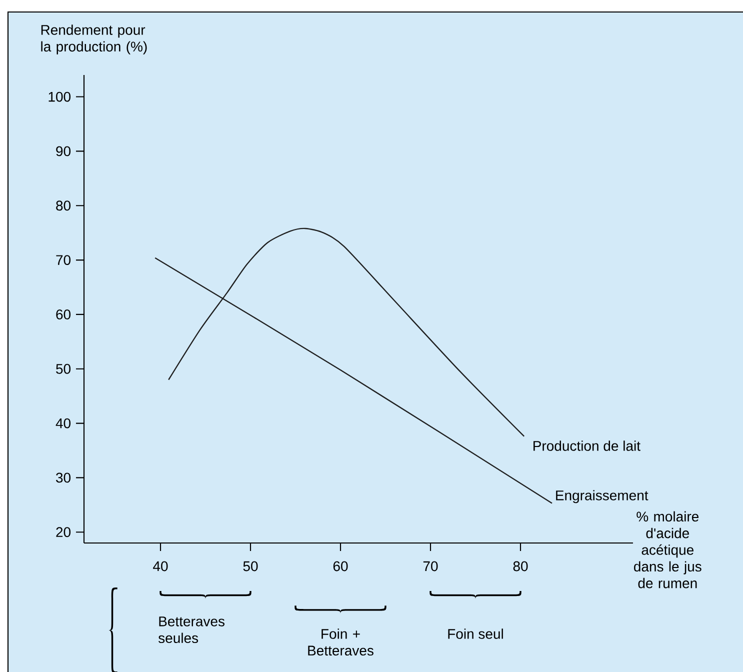 This screenshot has height=672, width=743. I want to click on x-tick-label: 60, so click(340, 566).